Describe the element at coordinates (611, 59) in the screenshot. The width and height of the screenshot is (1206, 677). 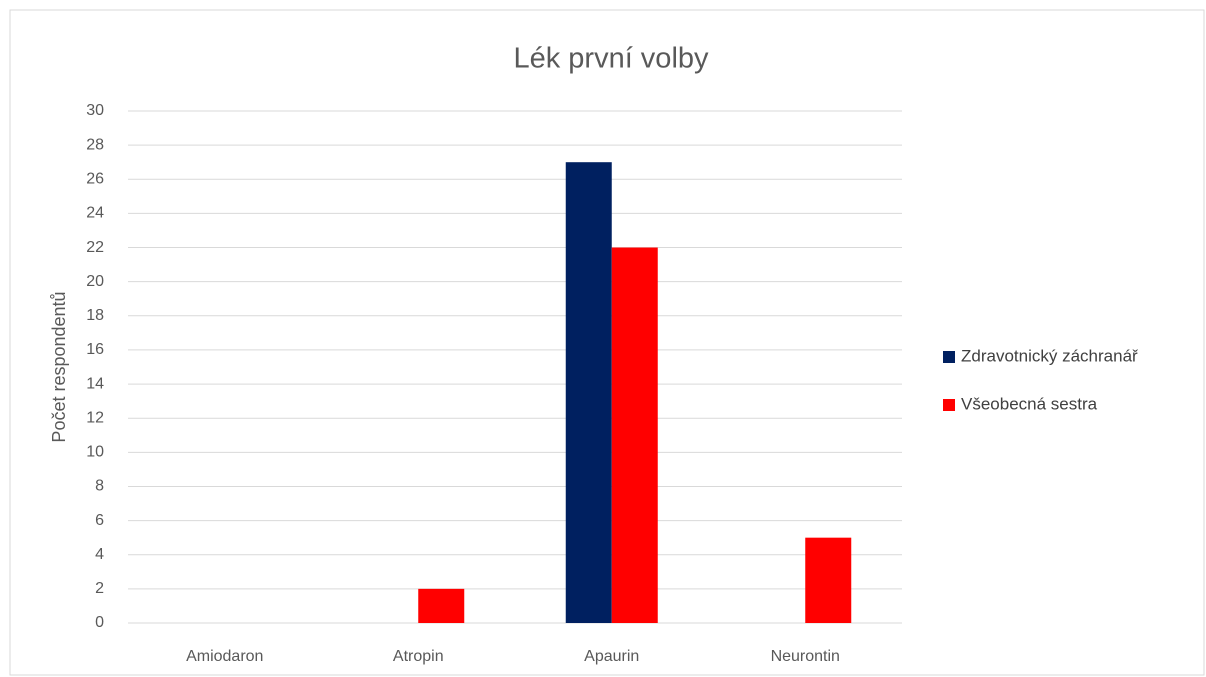
I see `chart-title: Lék první volby` at that location.